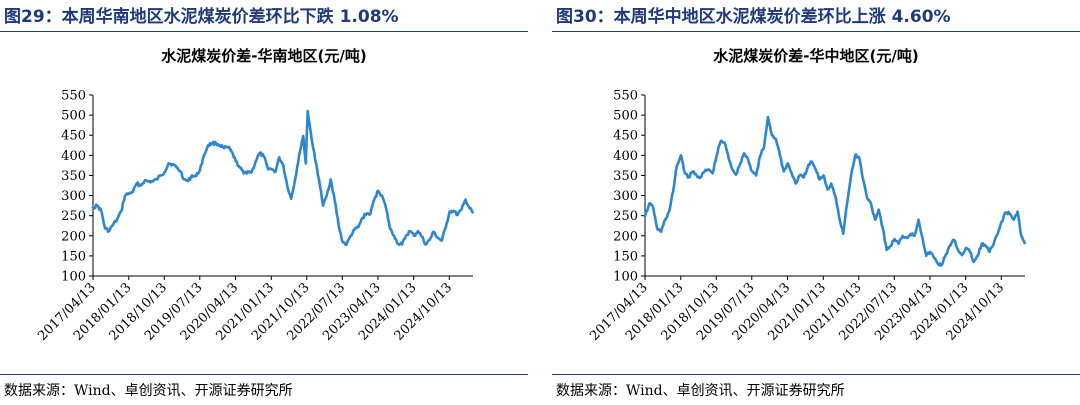 This screenshot has height=405, width=1080. Describe the element at coordinates (816, 56) in the screenshot. I see `chart-title: 水泥煤炭价差-华中地区(元/吨)` at that location.